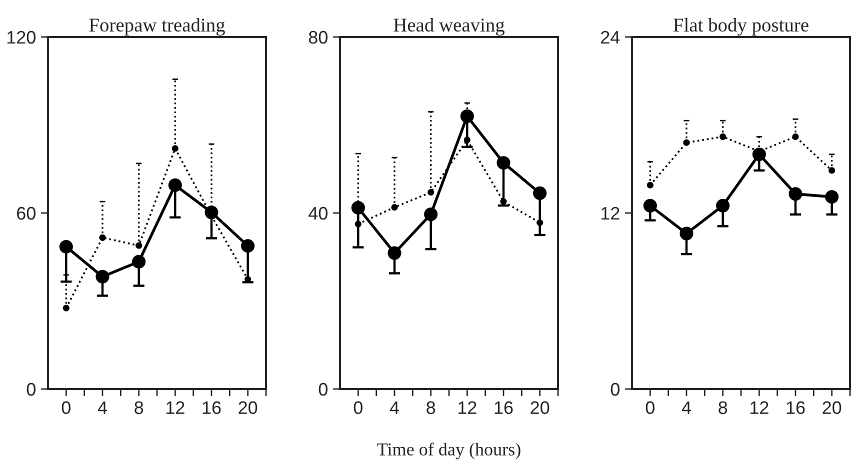 Image resolution: width=852 pixels, height=468 pixels. I want to click on chart-title: Forepaw treading, so click(157, 27).